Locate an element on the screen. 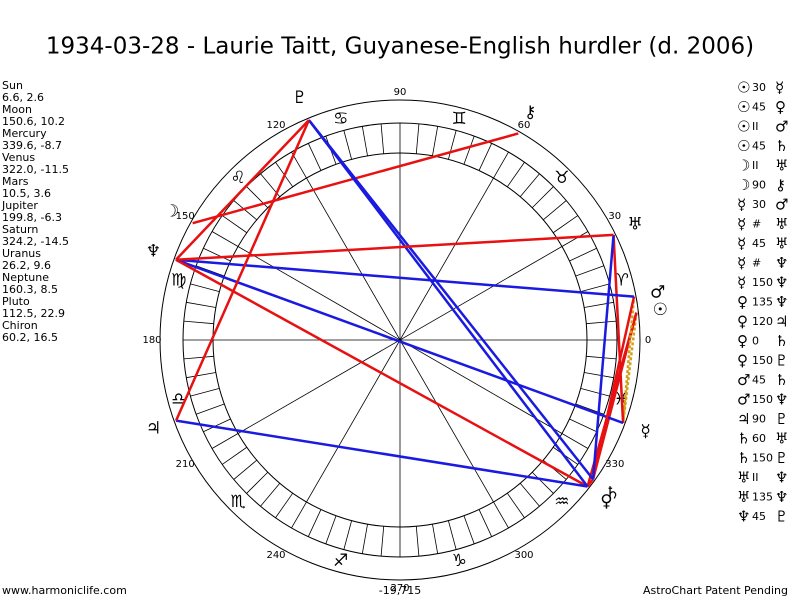  planet-position: 112.5, 22.9 is located at coordinates (33, 313).